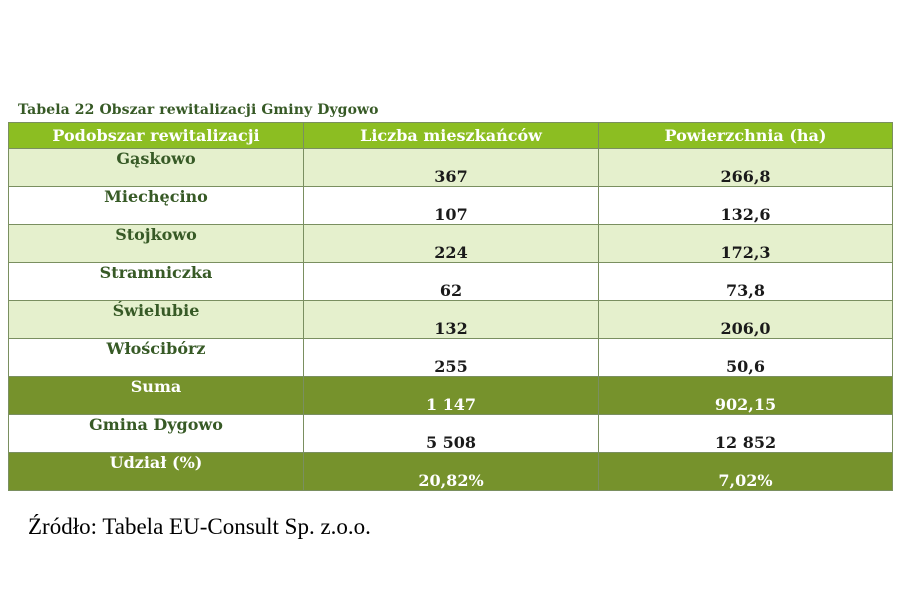 Image resolution: width=900 pixels, height=600 pixels. I want to click on row-name: Suma, so click(156, 395).